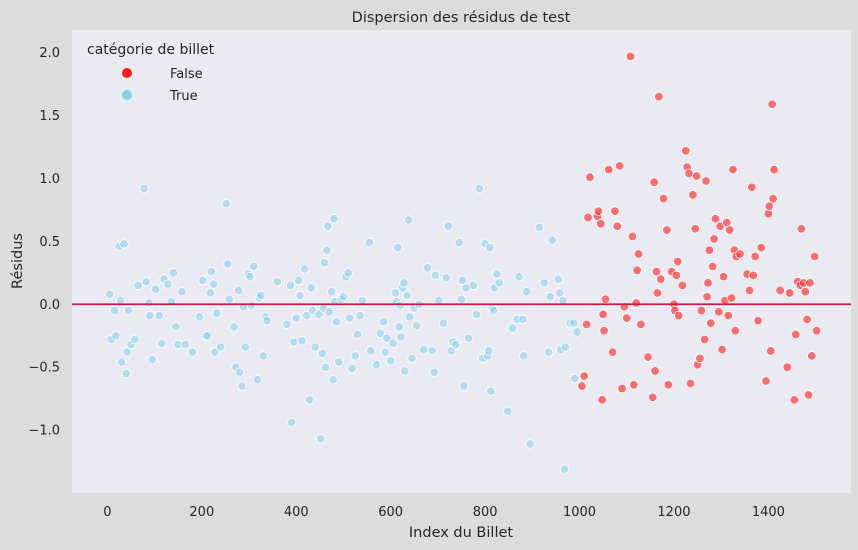  Describe the element at coordinates (444, 512) in the screenshot. I see `x-axis-ticks: 0 200 400 600 800 1000 1200 1400` at that location.